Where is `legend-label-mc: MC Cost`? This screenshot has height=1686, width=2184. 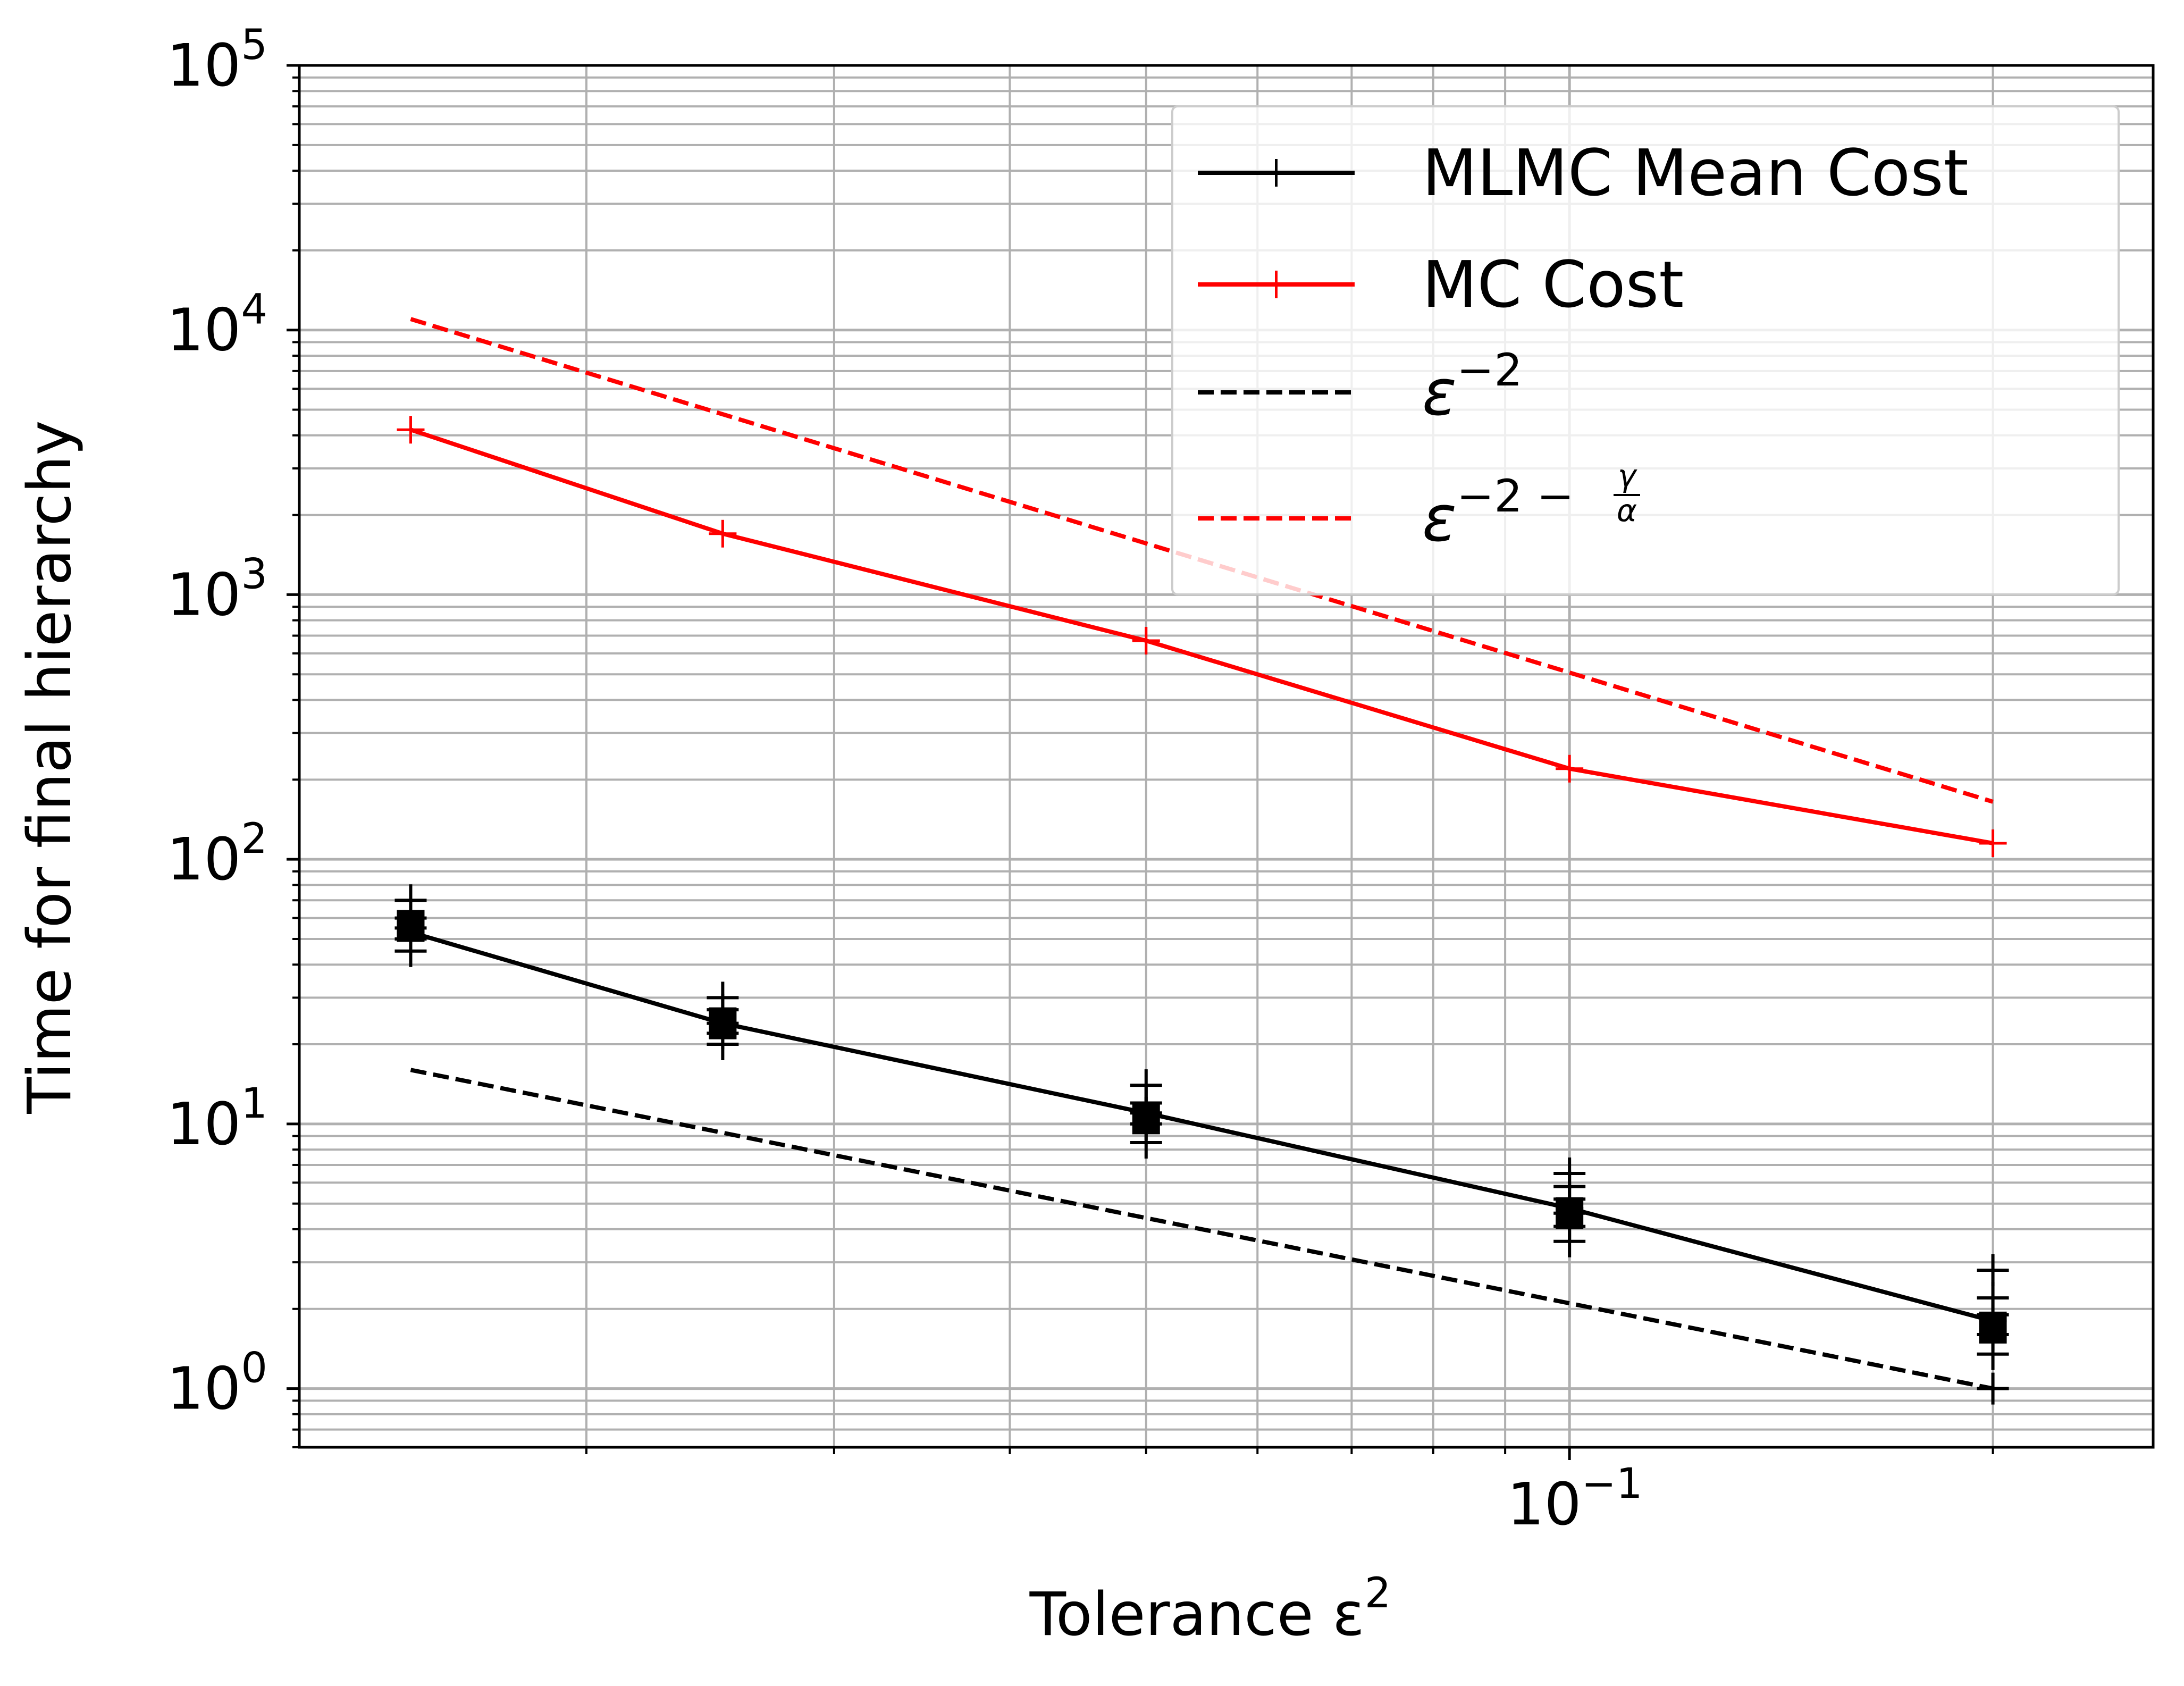 legend-label-mc: MC Cost is located at coordinates (1553, 285).